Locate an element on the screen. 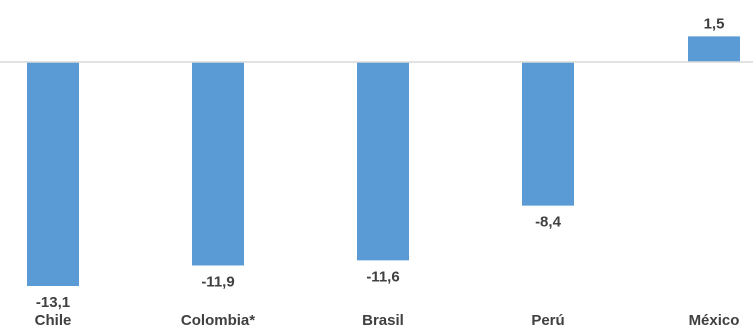 Image resolution: width=753 pixels, height=329 pixels. bar-chile is located at coordinates (53, 174).